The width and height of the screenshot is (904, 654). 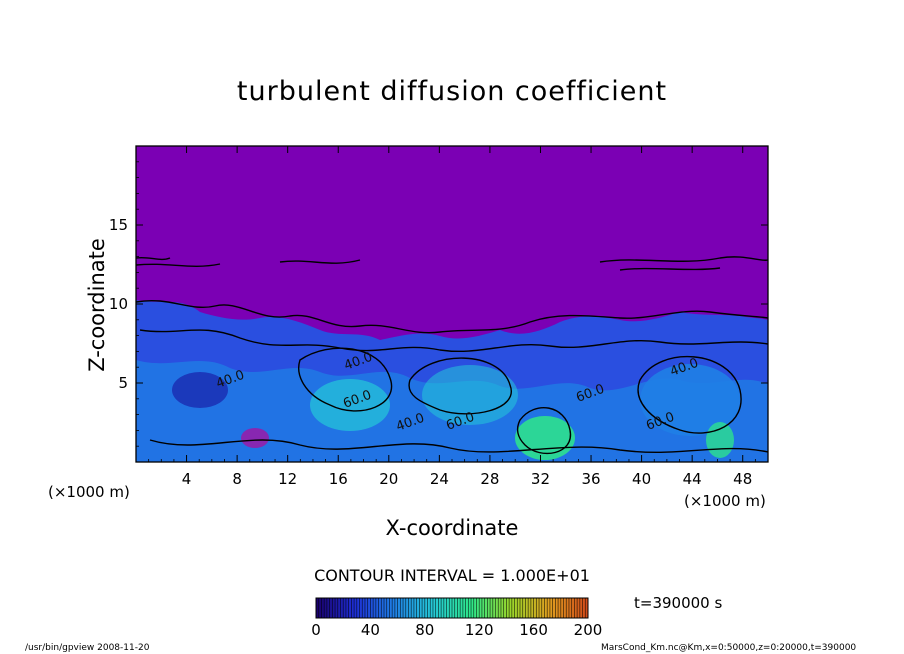 What do you see at coordinates (452, 528) in the screenshot?
I see `x-axis-label: X-coordinate` at bounding box center [452, 528].